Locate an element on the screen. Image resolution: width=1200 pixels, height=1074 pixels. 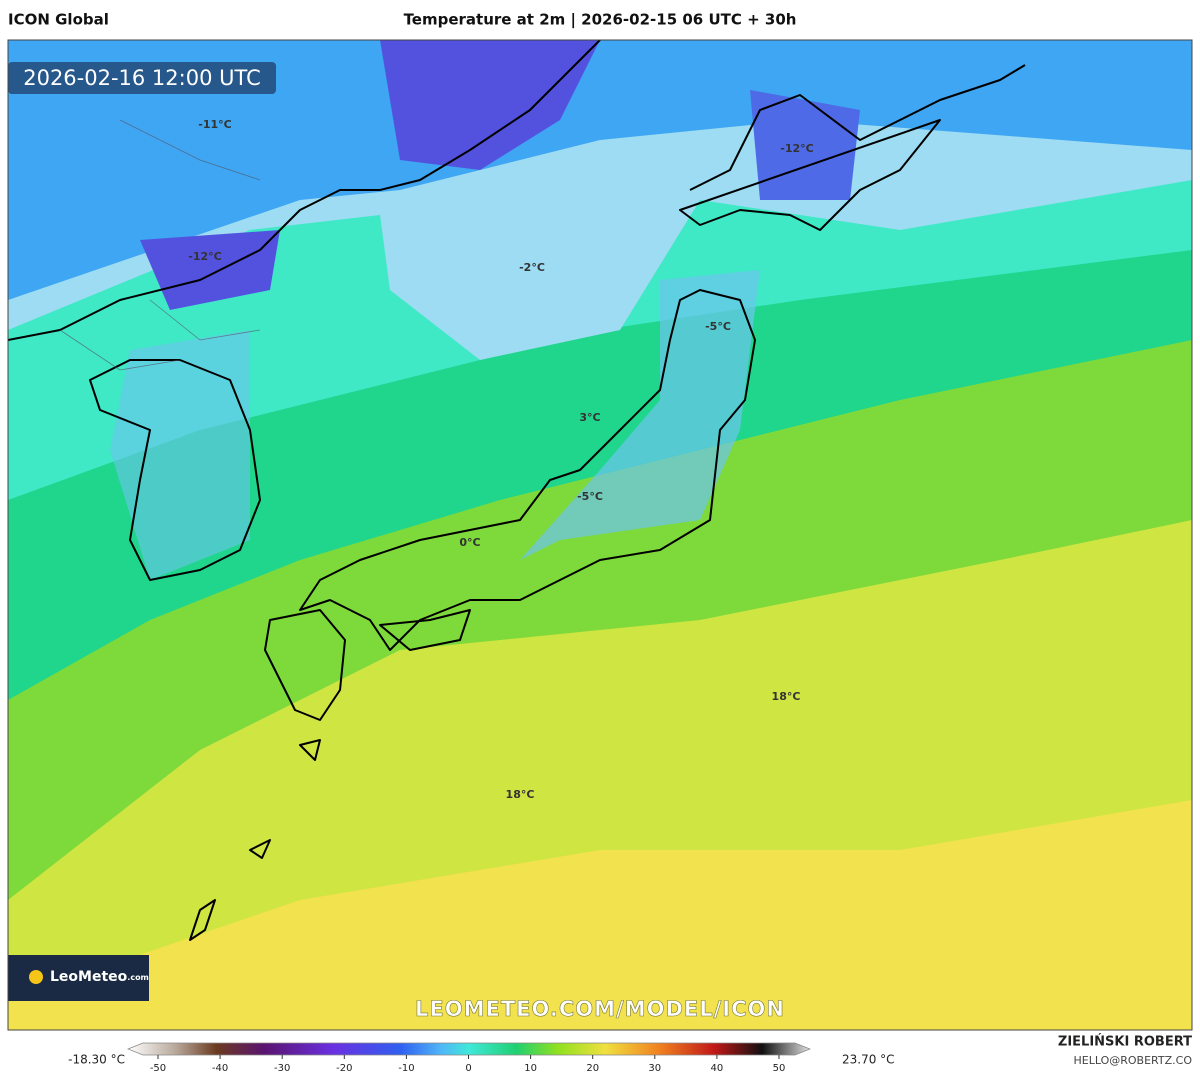
logo-suffix: .com is located at coordinates (138, 977).